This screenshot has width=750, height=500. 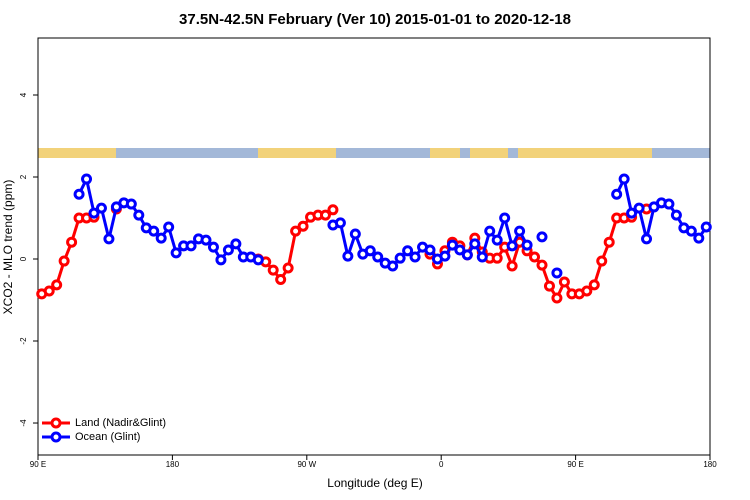 What do you see at coordinates (23, 341) in the screenshot?
I see `y-tick-label: -2` at bounding box center [23, 341].